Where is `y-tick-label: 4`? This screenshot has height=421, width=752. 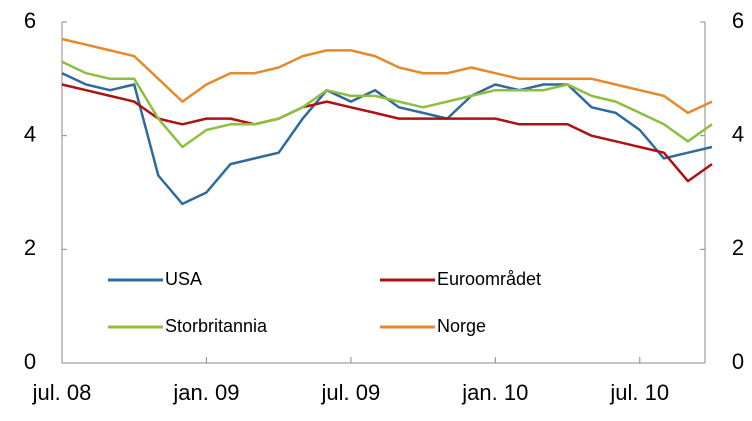
y-tick-label: 4 is located at coordinates (30, 133).